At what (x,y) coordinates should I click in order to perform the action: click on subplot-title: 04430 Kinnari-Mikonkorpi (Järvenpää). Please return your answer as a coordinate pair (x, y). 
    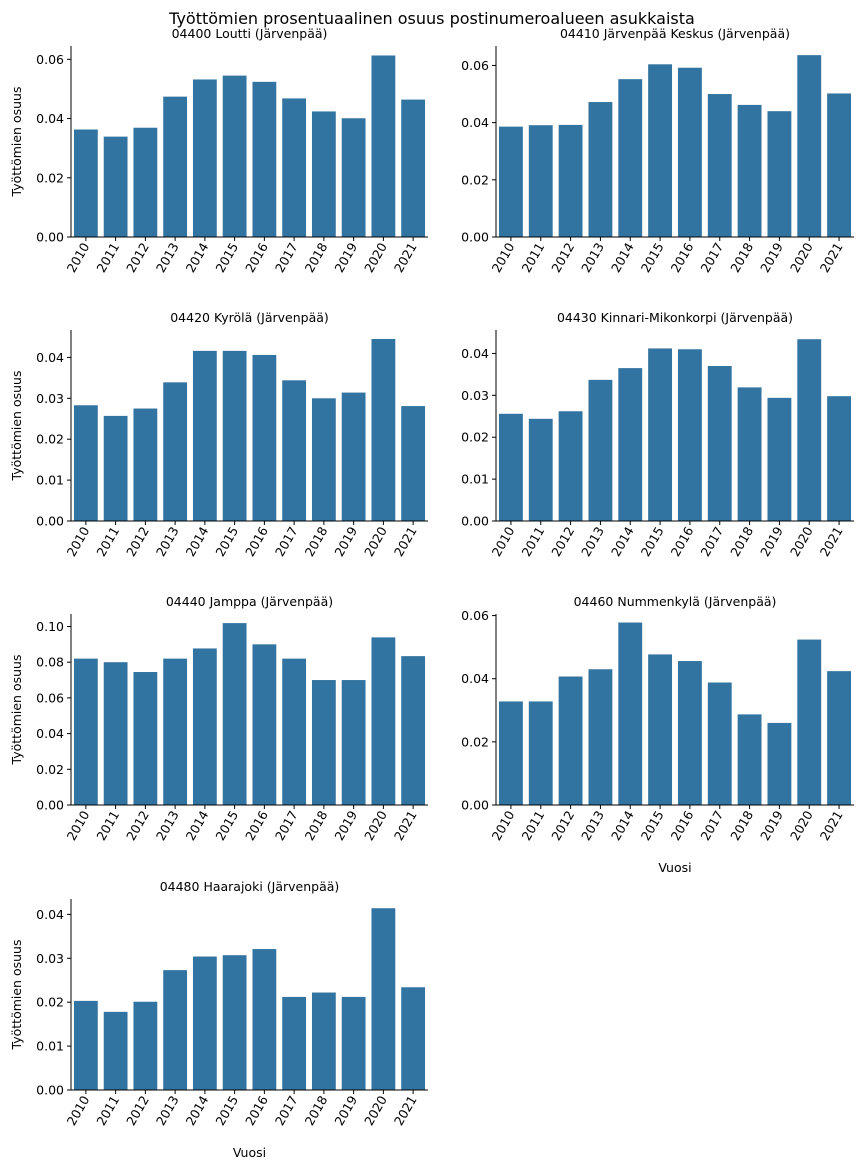
    Looking at the image, I should click on (675, 317).